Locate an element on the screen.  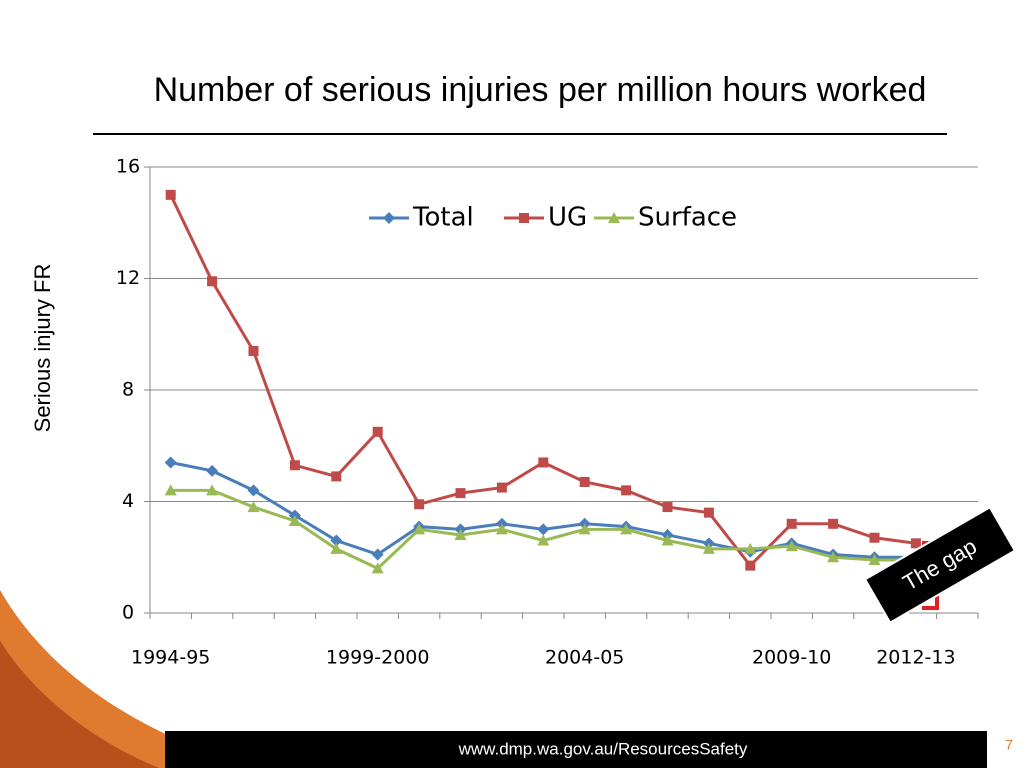
x-tick-label: 2004-05 is located at coordinates (584, 658).